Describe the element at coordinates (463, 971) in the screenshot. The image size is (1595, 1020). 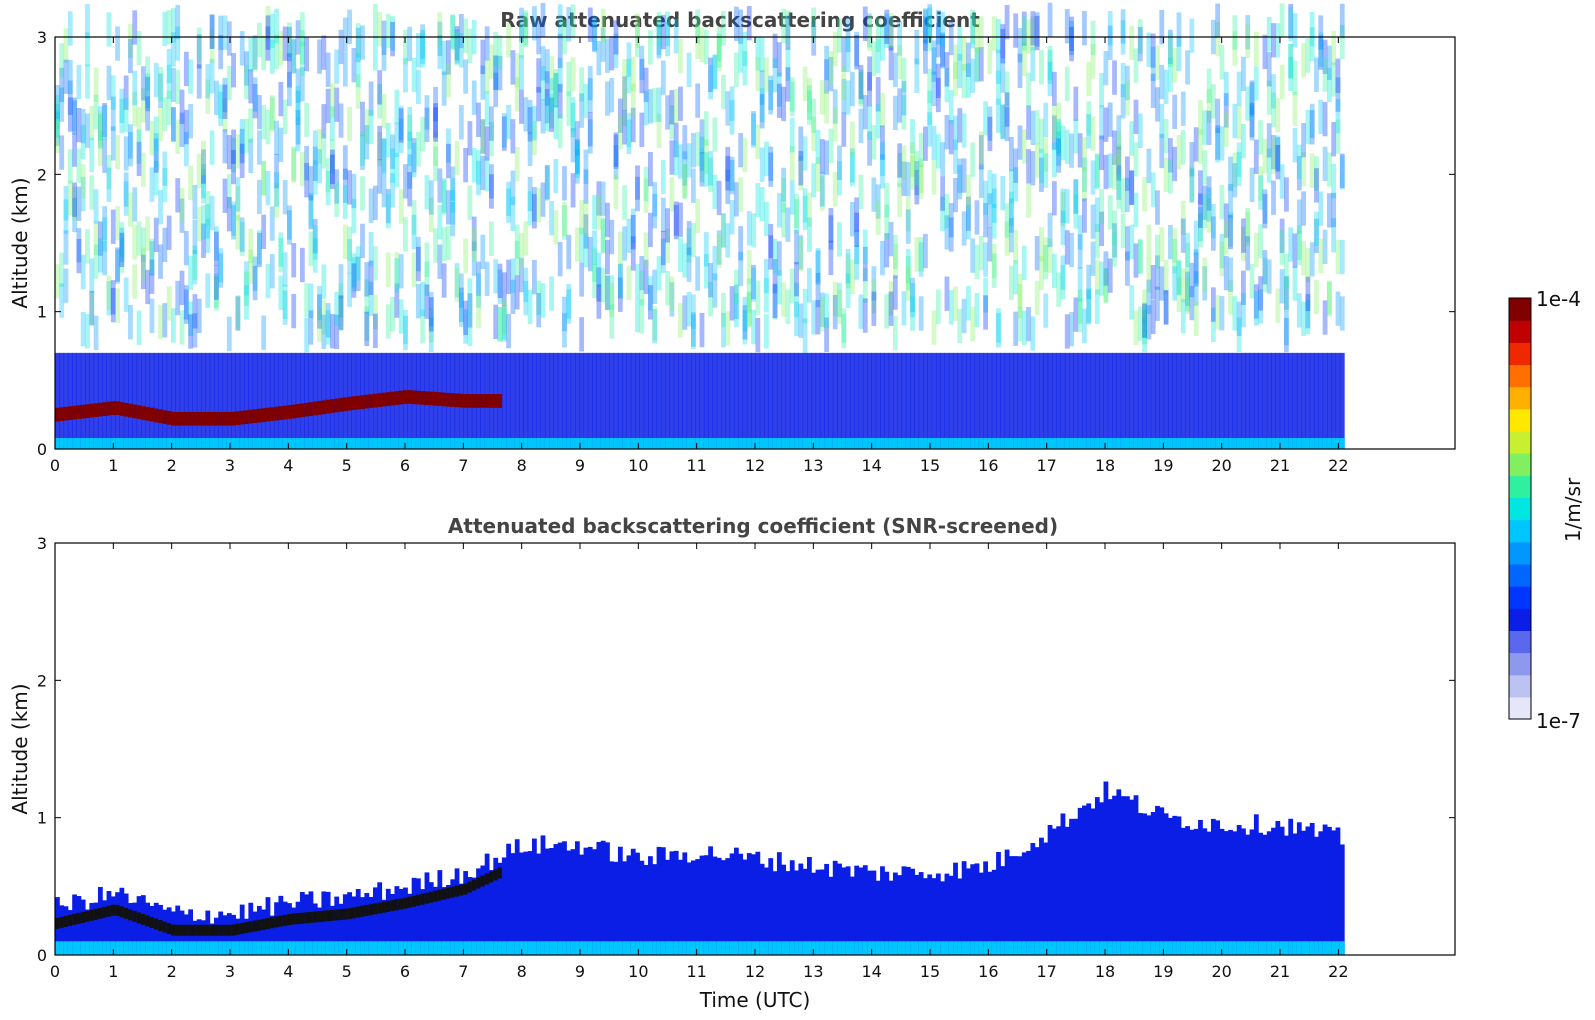
I see `x-tick-label: 7` at that location.